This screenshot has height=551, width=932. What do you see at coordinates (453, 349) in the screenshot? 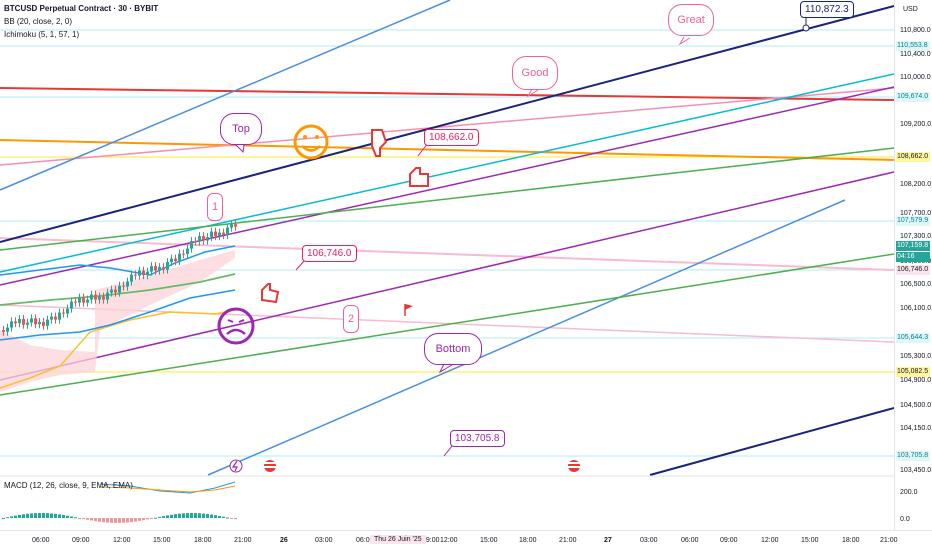
I see `note-bubble-bottom: Bottom` at bounding box center [453, 349].